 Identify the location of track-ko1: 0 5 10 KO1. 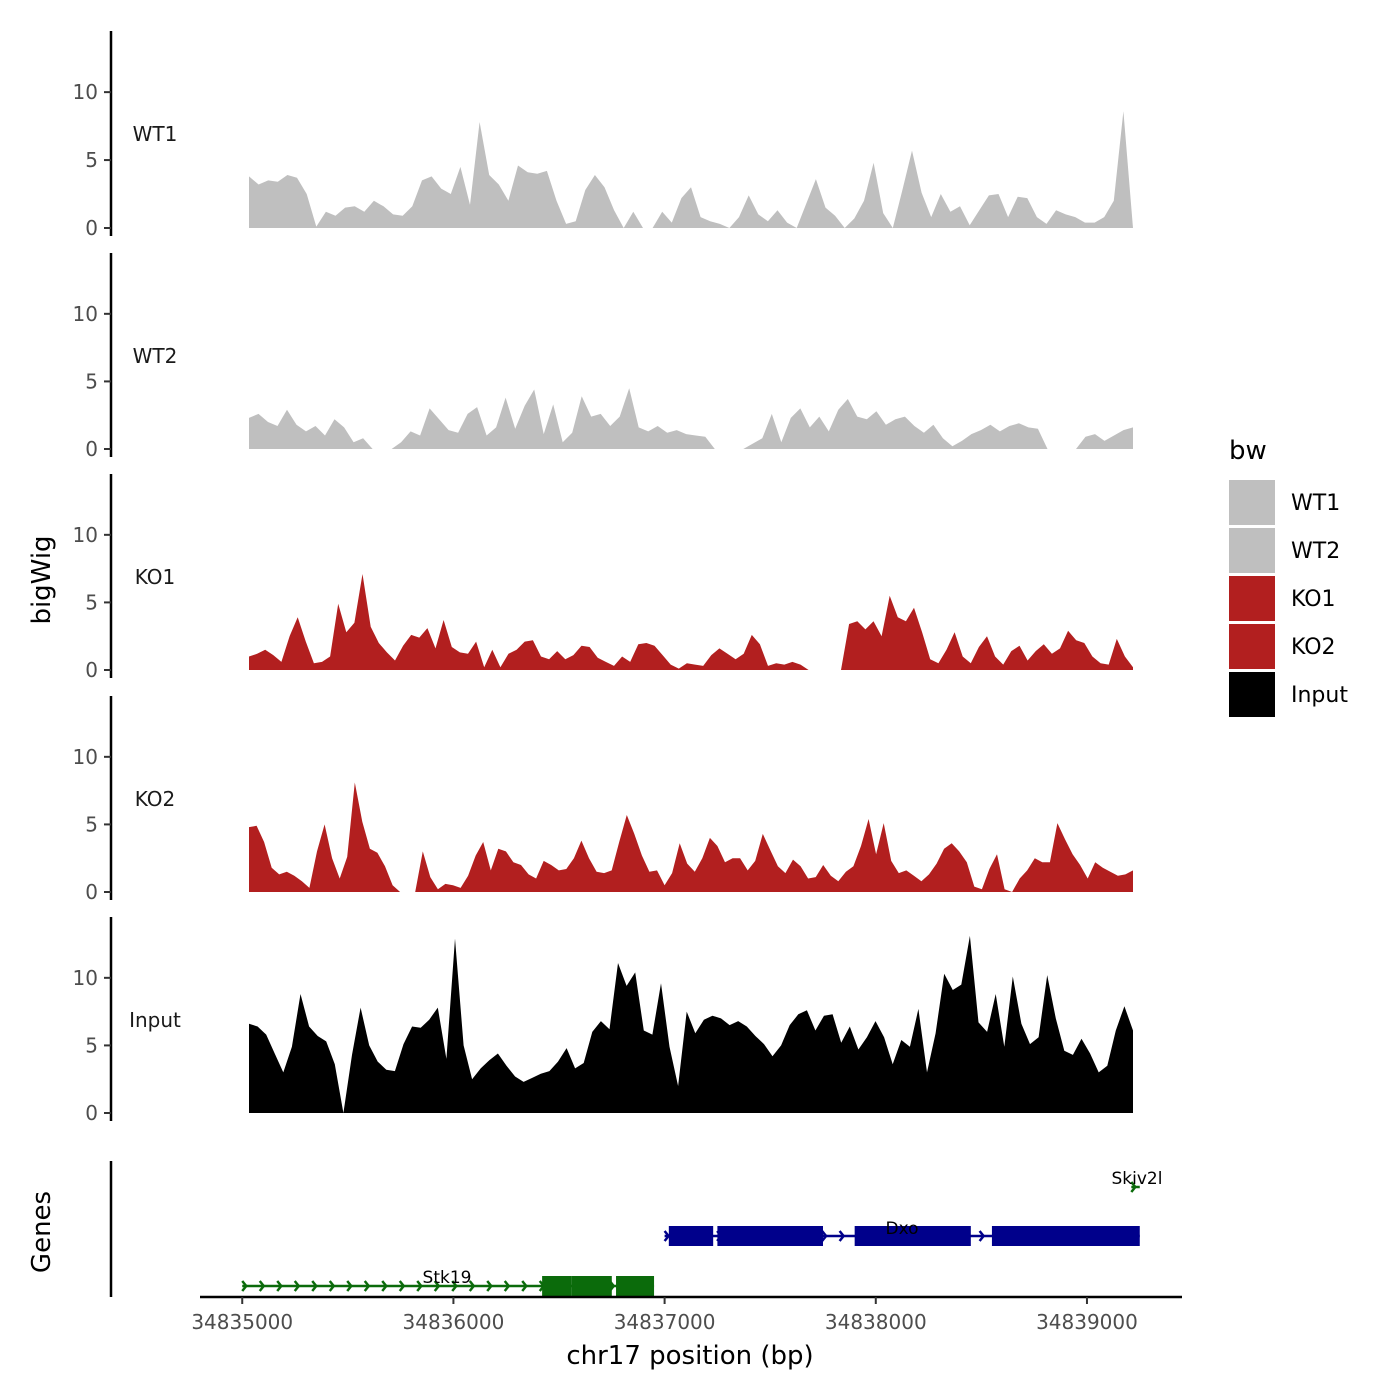
(603, 578).